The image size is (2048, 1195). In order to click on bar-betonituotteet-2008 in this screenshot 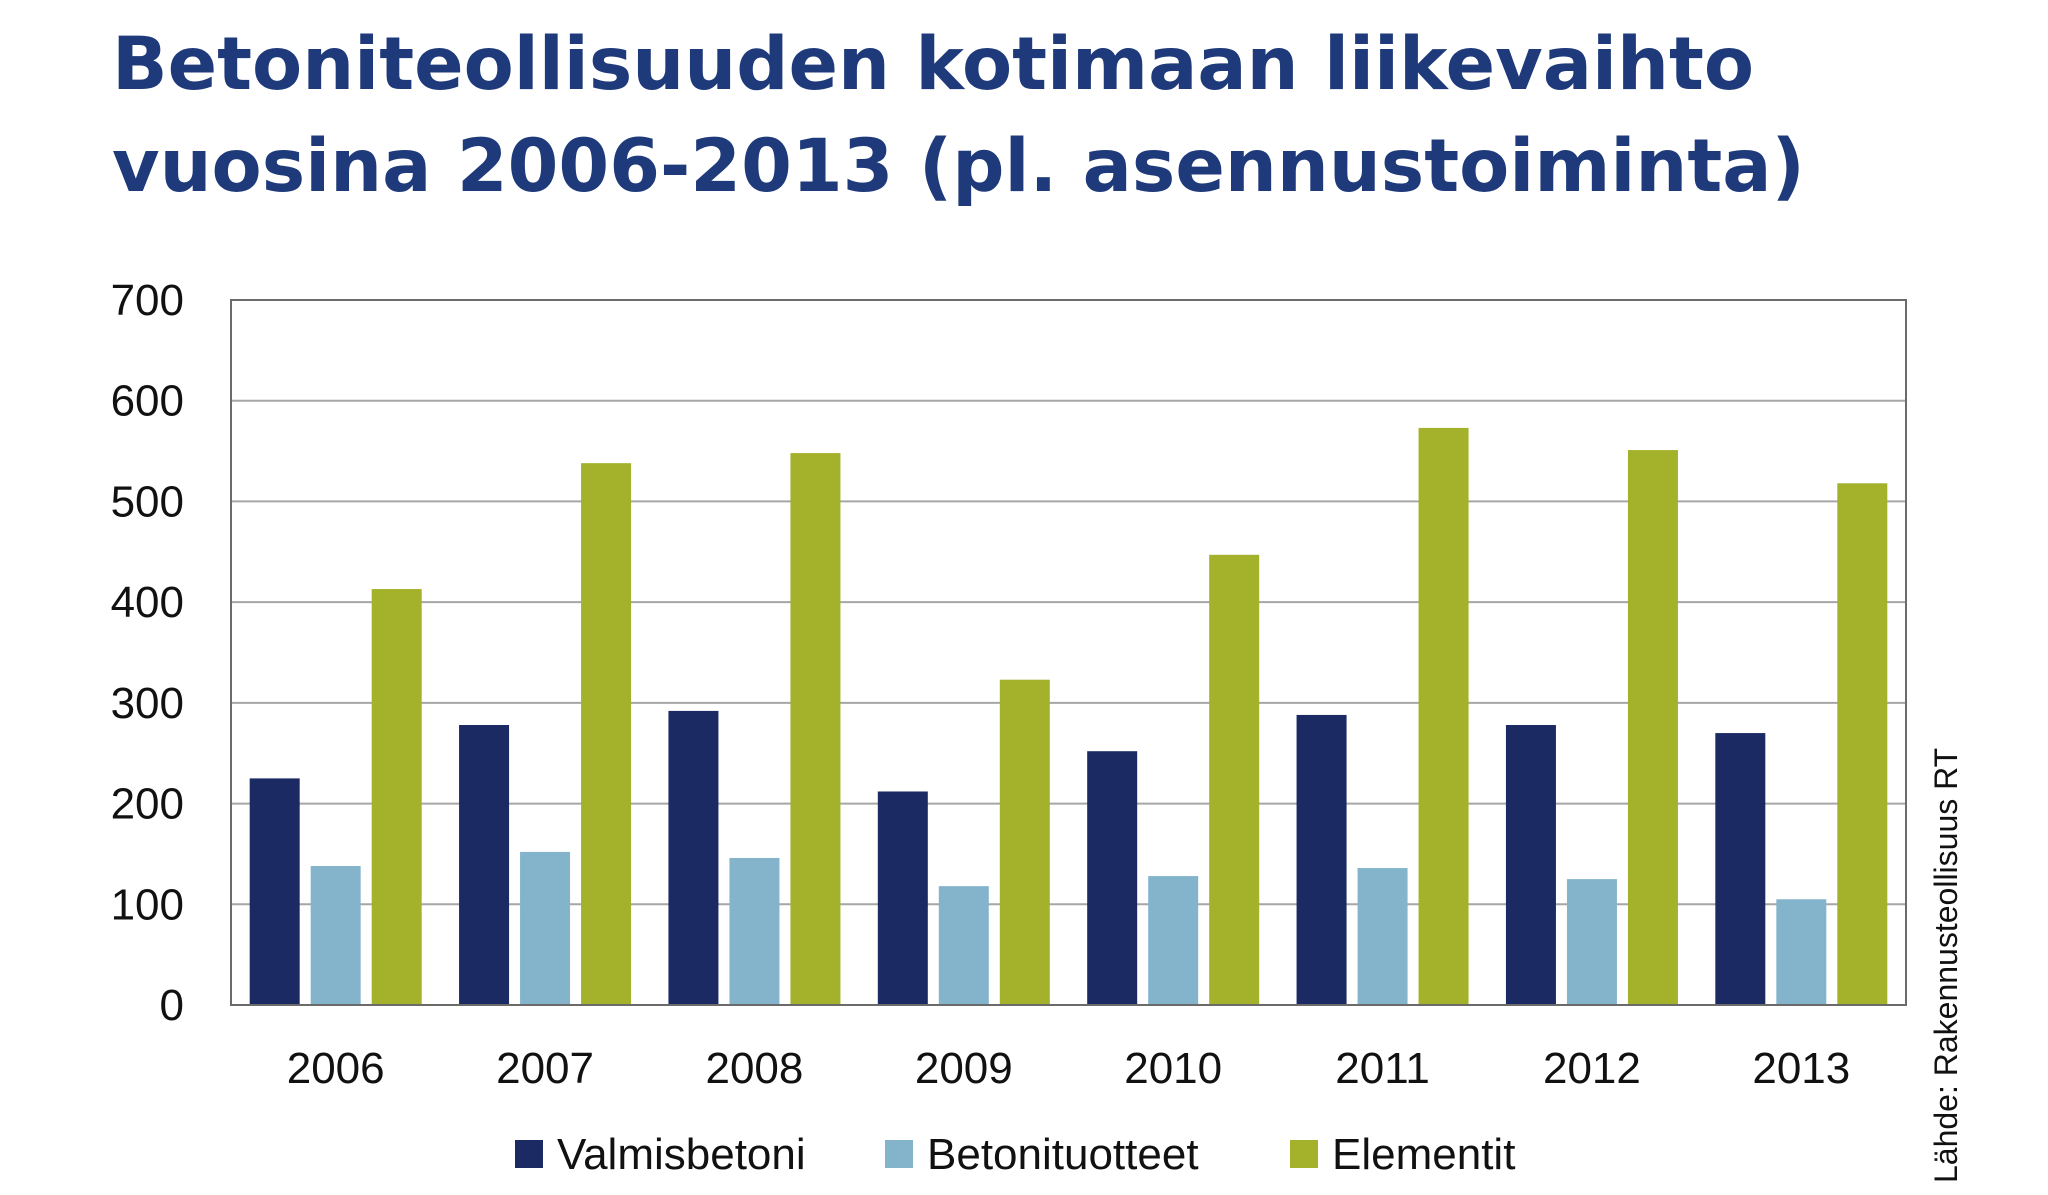, I will do `click(754, 931)`.